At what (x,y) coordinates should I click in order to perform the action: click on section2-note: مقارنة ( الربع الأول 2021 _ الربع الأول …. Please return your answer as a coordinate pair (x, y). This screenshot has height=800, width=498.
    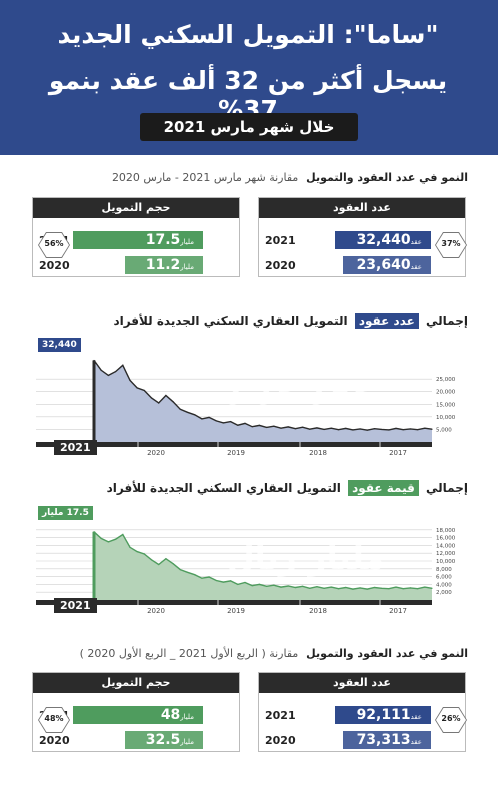
    Looking at the image, I should click on (189, 653).